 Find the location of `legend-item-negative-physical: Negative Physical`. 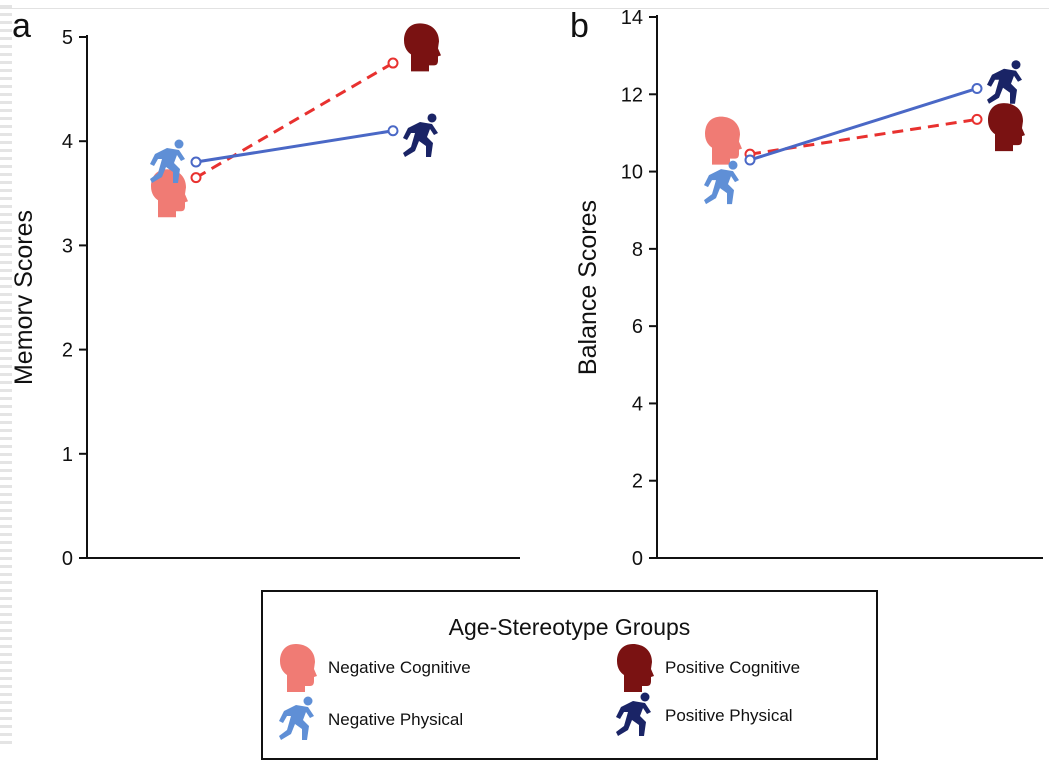

legend-item-negative-physical: Negative Physical is located at coordinates (370, 720).